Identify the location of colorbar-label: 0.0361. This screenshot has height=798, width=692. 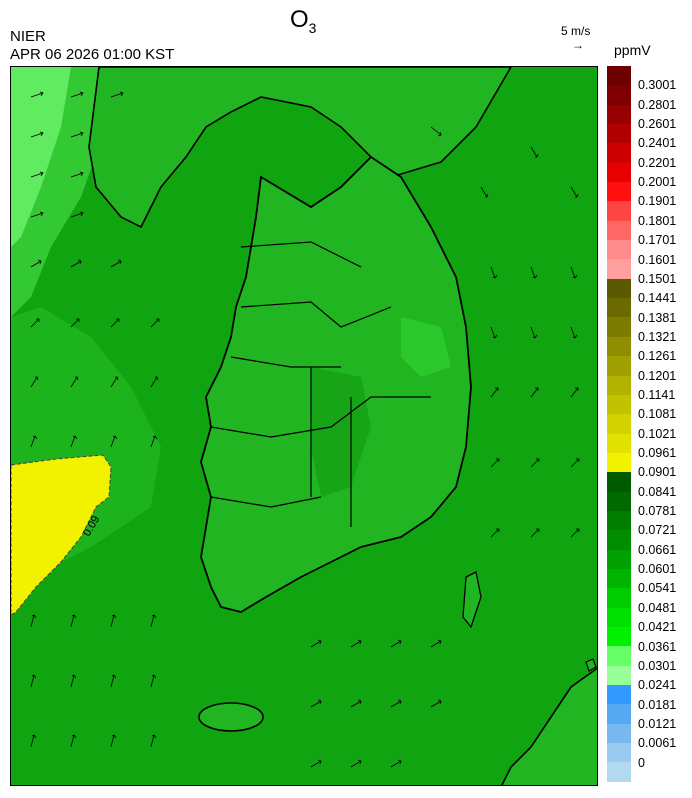
(657, 646).